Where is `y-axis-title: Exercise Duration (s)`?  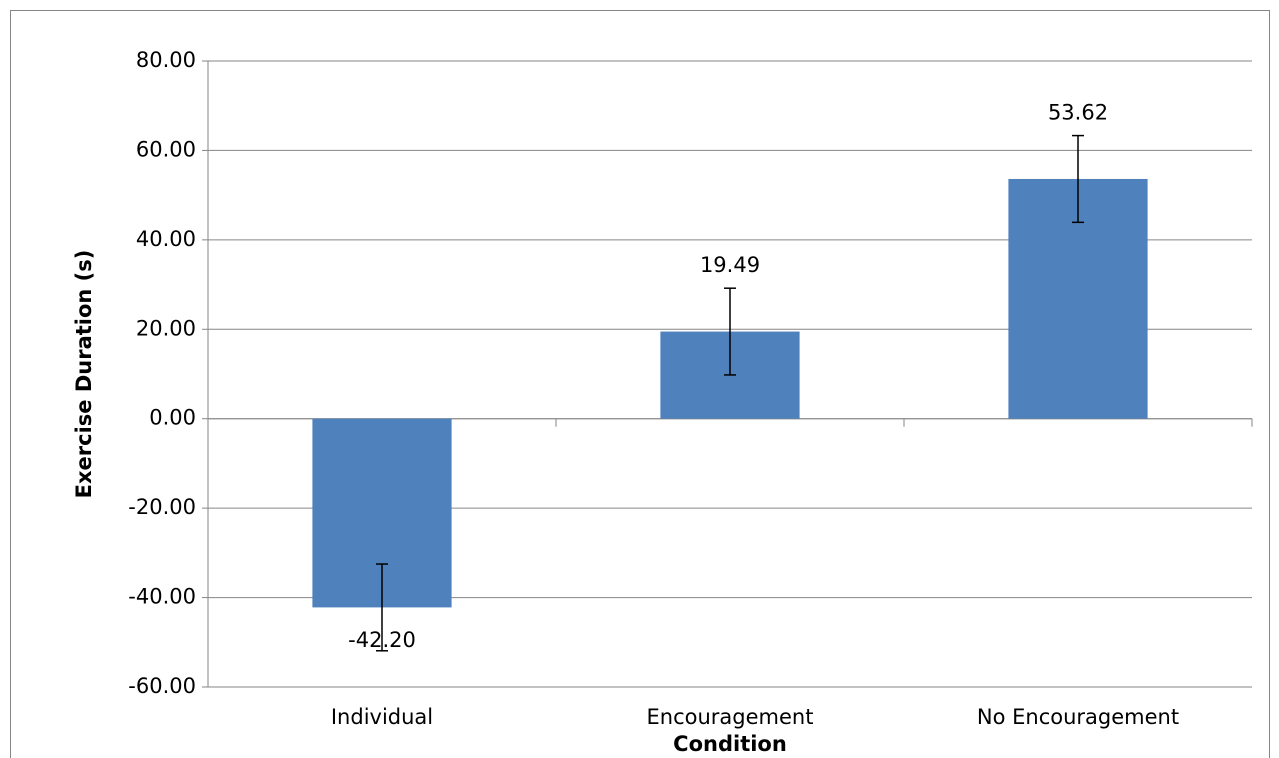
y-axis-title: Exercise Duration (s) is located at coordinates (84, 374).